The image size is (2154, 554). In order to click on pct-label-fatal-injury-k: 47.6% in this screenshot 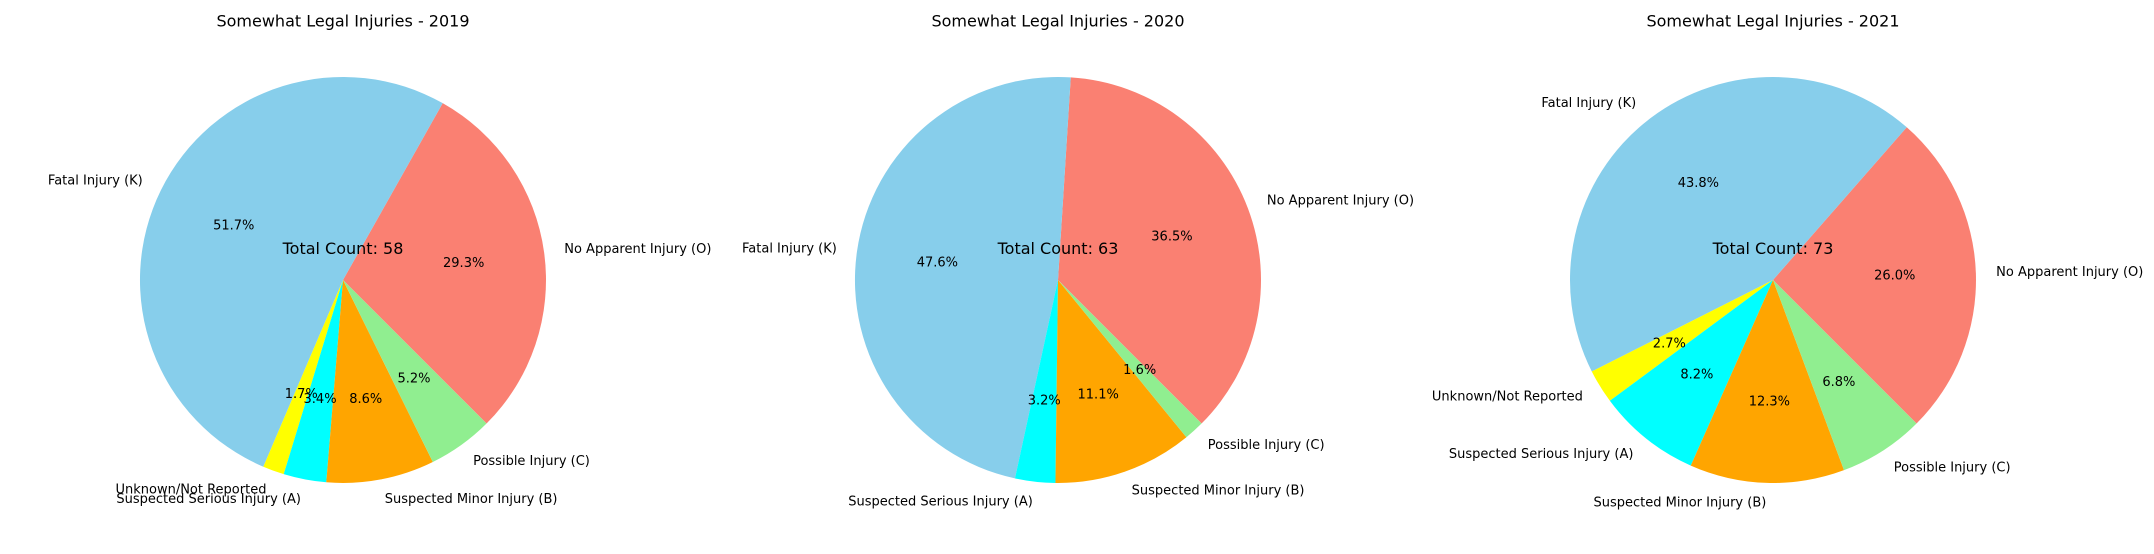, I will do `click(937, 263)`.